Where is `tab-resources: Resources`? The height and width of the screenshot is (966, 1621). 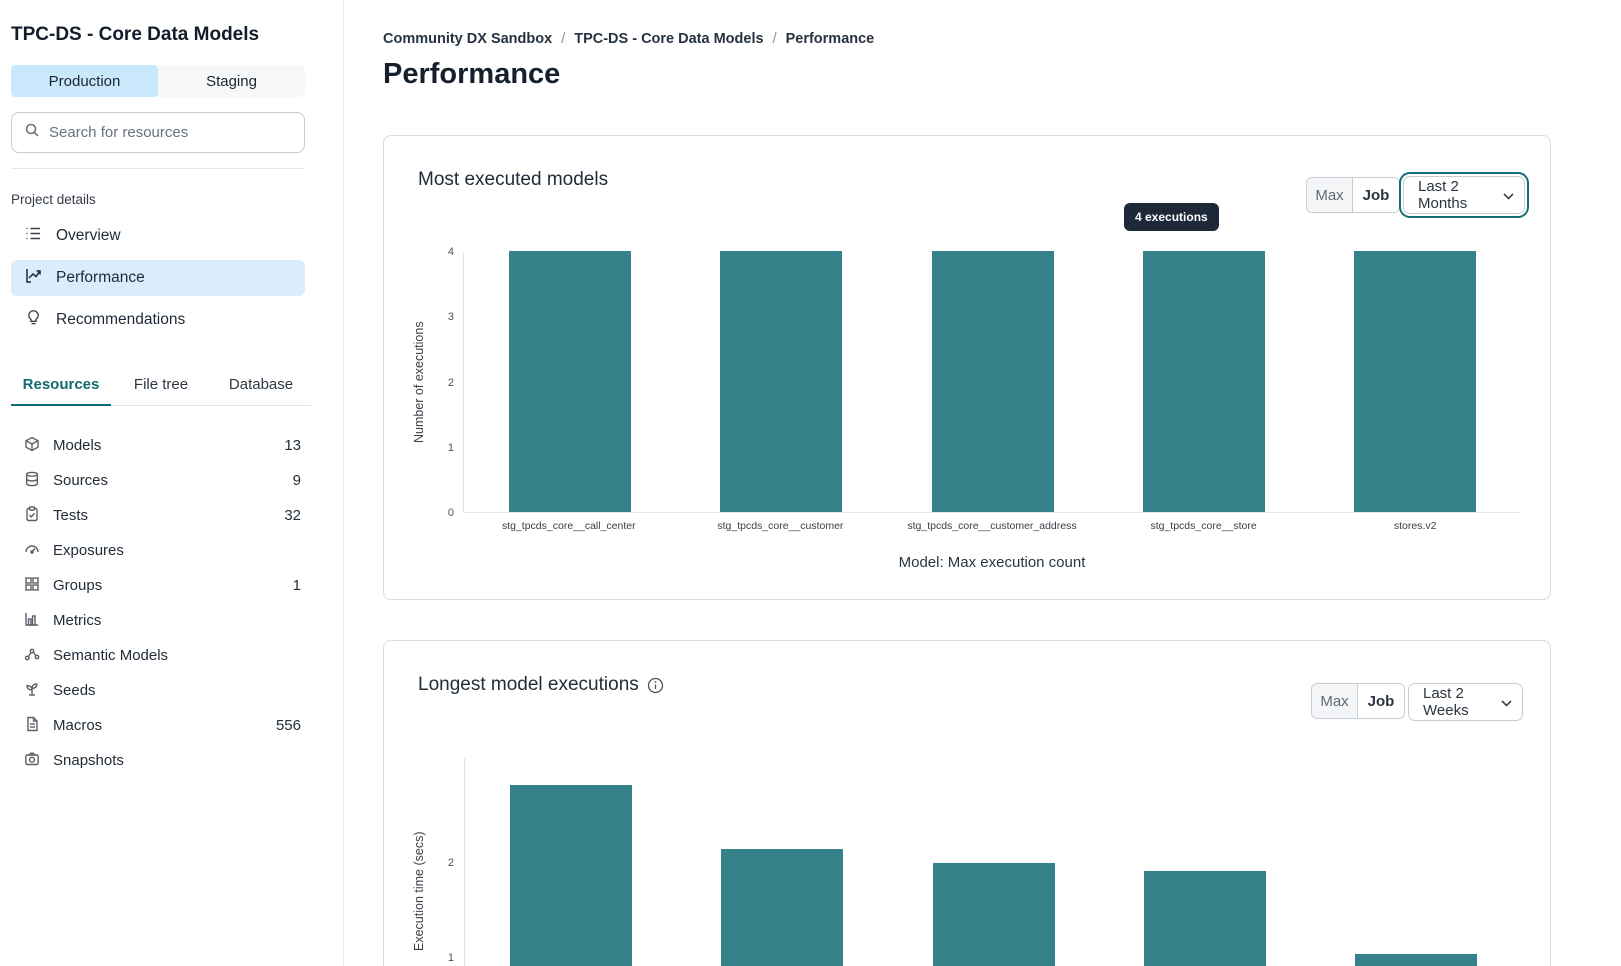
tab-resources: Resources is located at coordinates (61, 387).